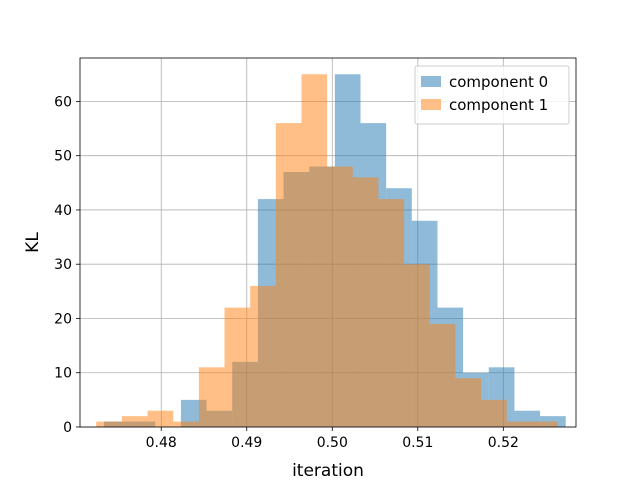 The width and height of the screenshot is (640, 480). I want to click on x-tick-label: 0.49, so click(246, 443).